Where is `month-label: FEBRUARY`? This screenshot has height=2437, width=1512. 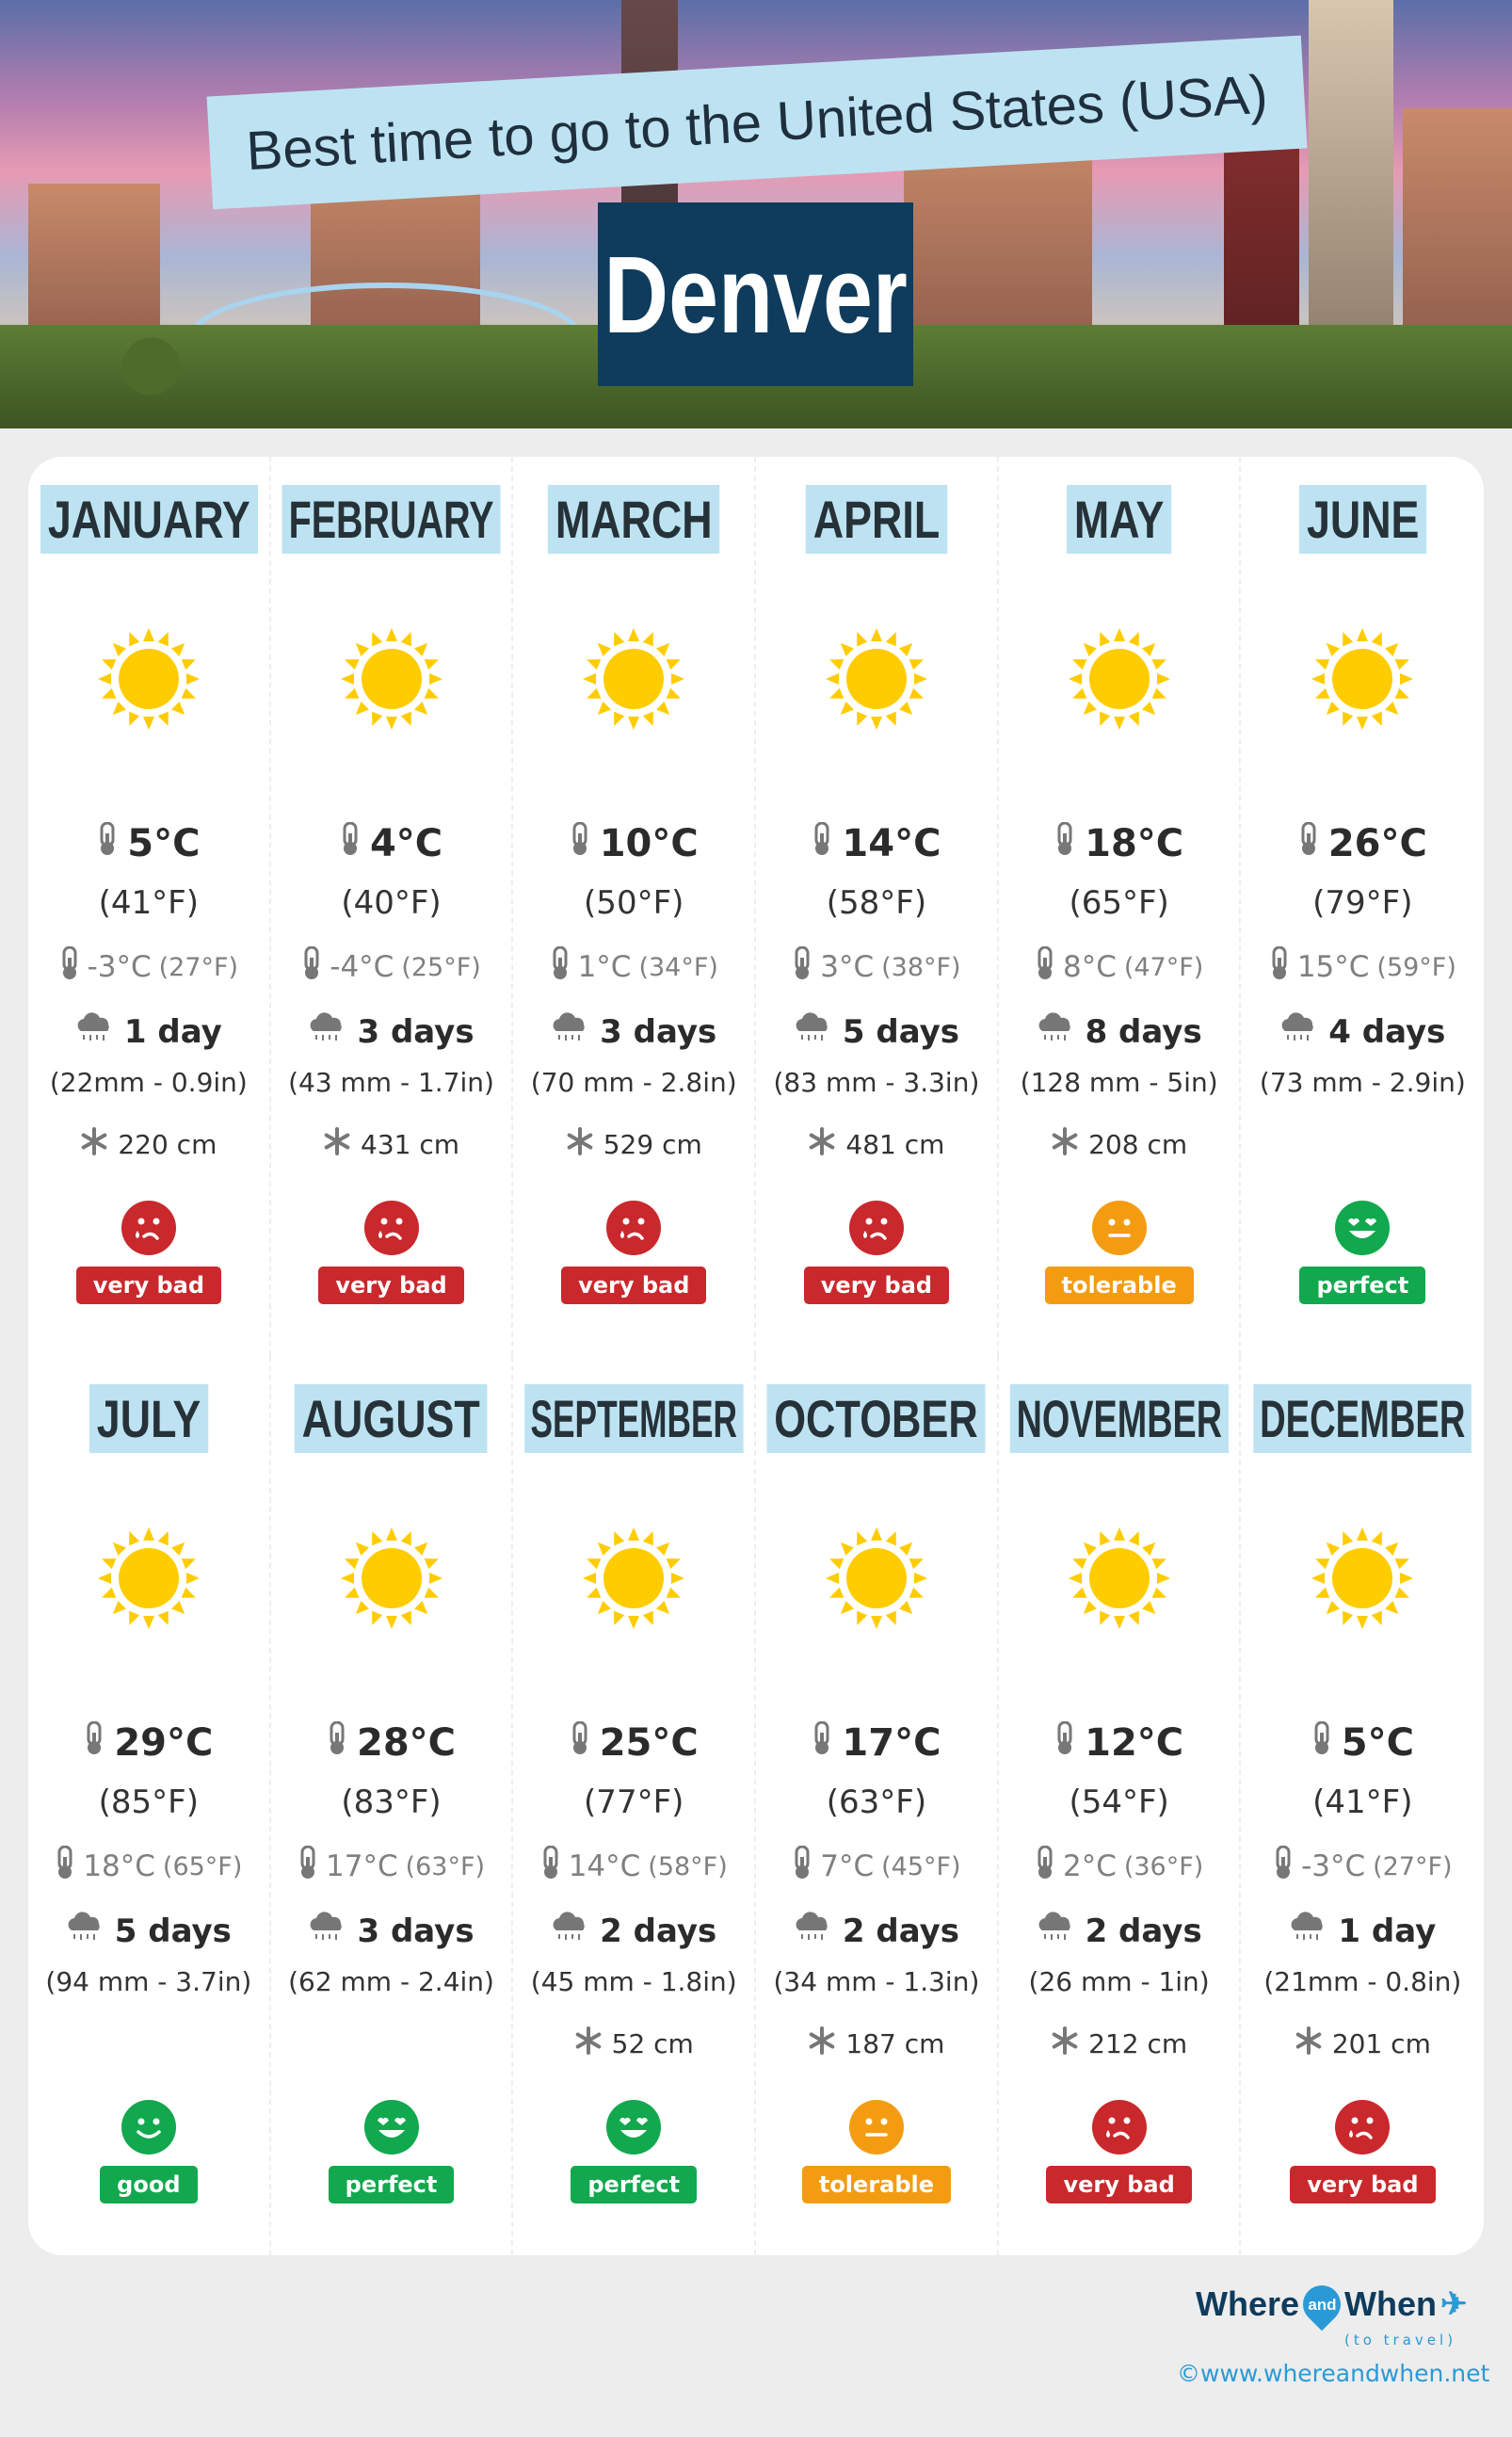 month-label: FEBRUARY is located at coordinates (391, 519).